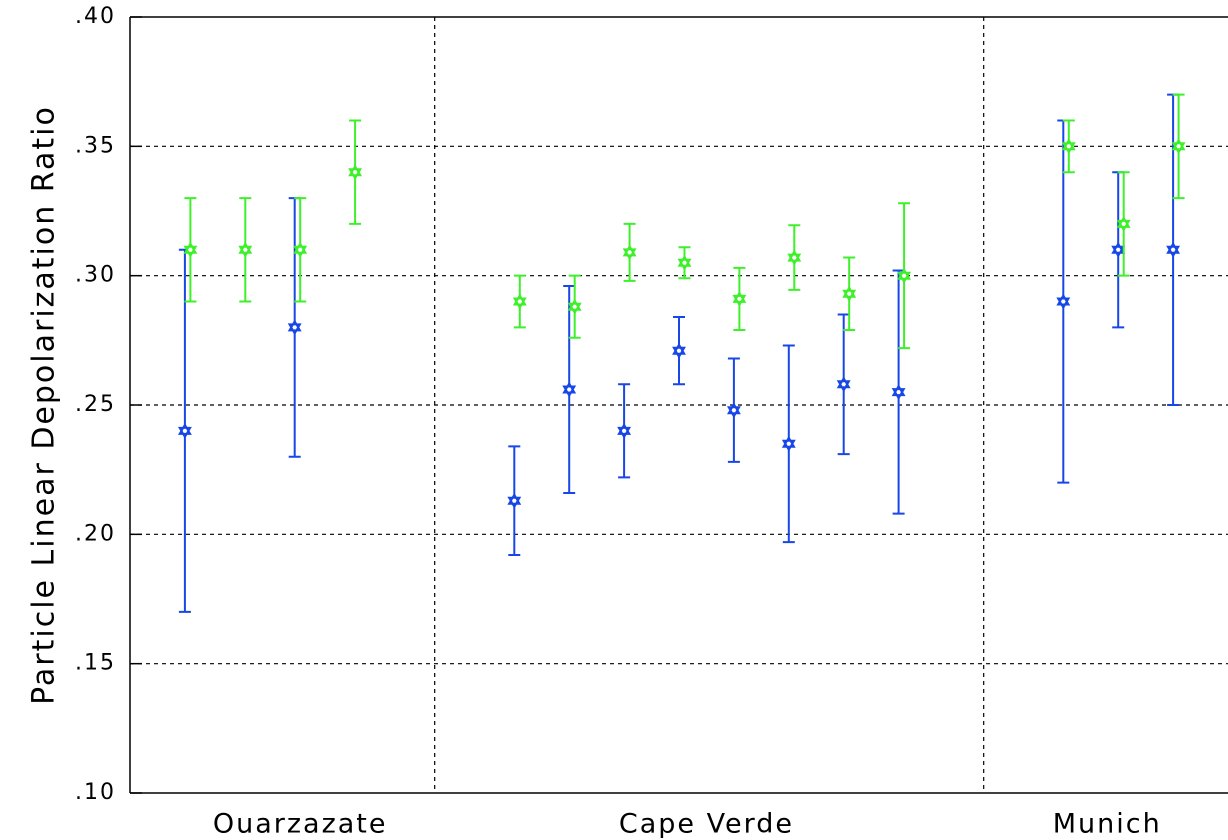  I want to click on y-tick-label: .15, so click(95, 663).